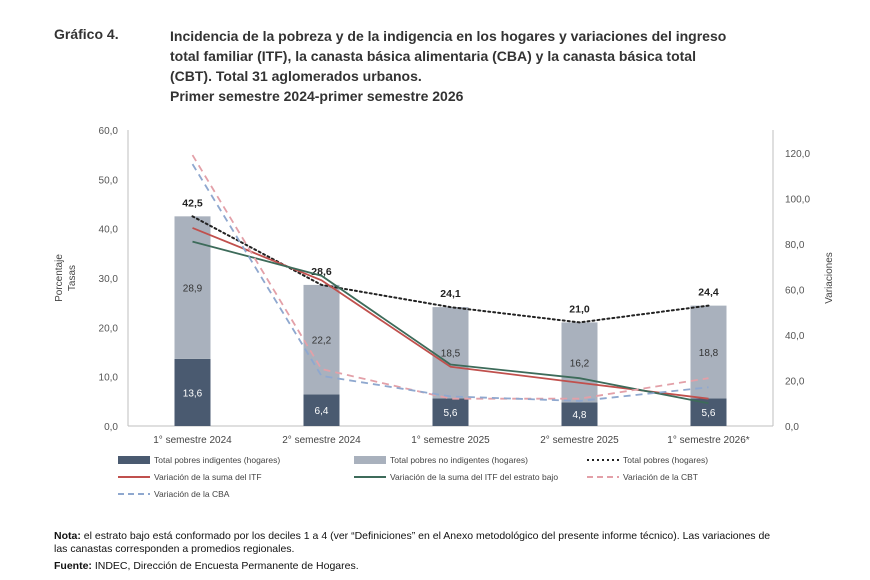  Describe the element at coordinates (450, 269) in the screenshot. I see `series-line` at that location.